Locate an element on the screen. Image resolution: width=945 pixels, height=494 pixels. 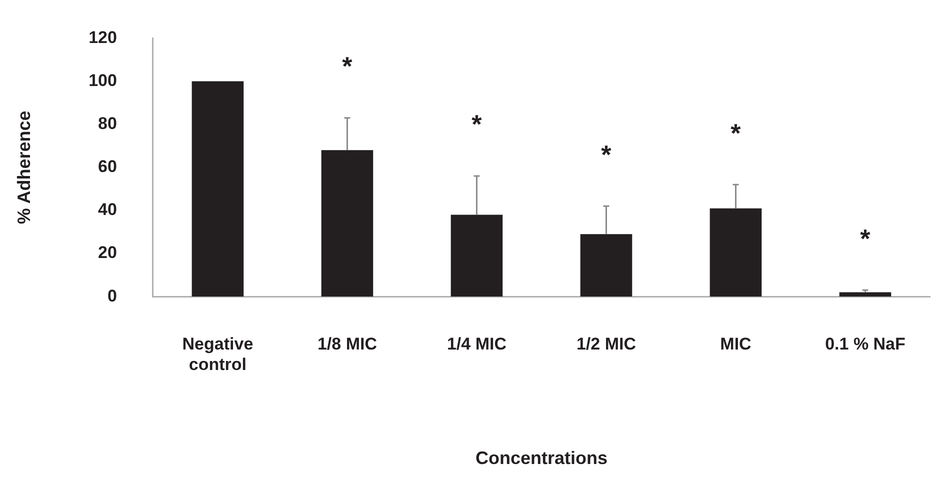
x-tick-label: 1/4 MIC is located at coordinates (476, 344).